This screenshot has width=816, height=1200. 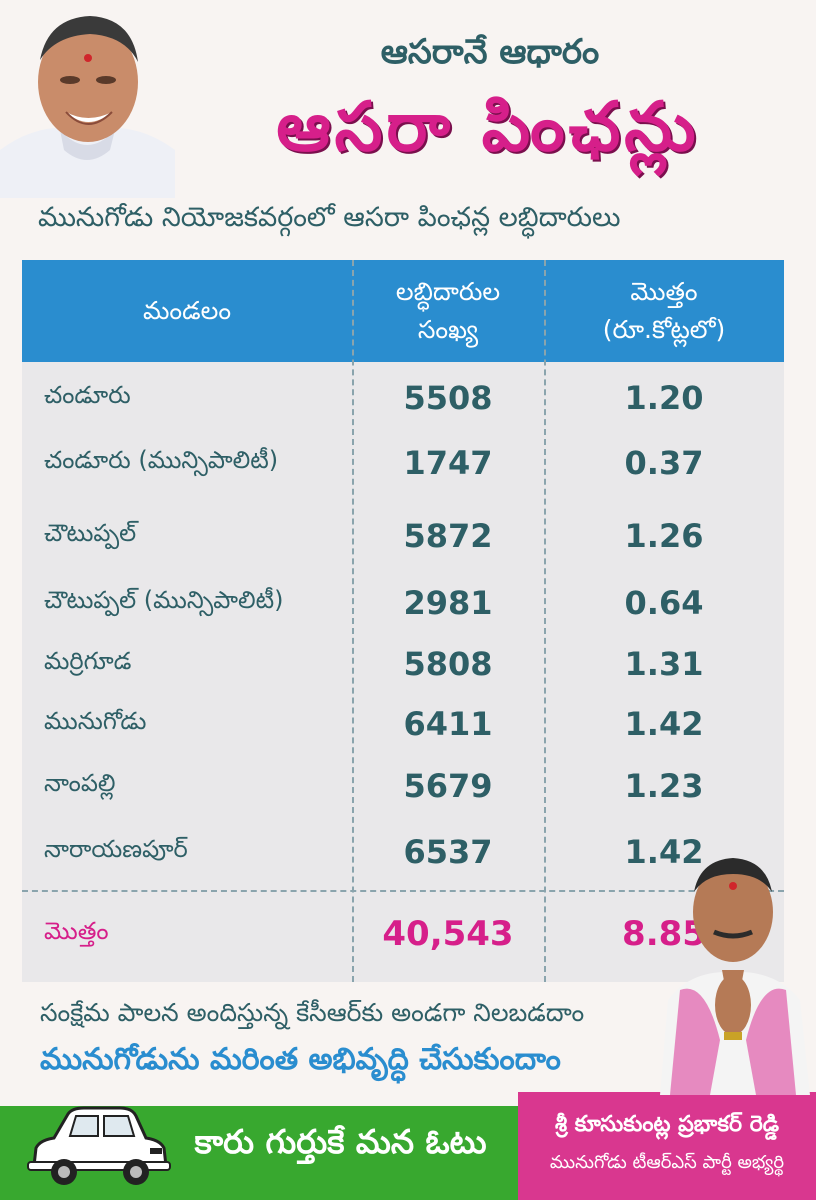 I want to click on header-beneficiaries-line2: సంఖ్య, so click(x=448, y=329).